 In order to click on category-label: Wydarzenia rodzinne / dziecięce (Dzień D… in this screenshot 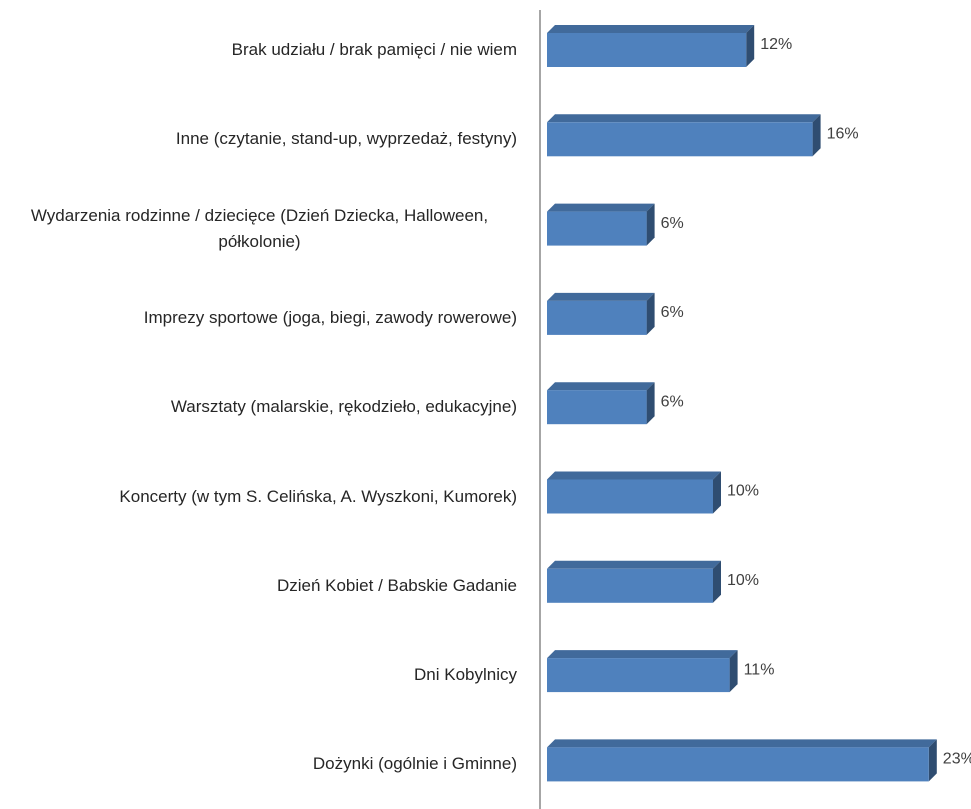, I will do `click(259, 228)`.